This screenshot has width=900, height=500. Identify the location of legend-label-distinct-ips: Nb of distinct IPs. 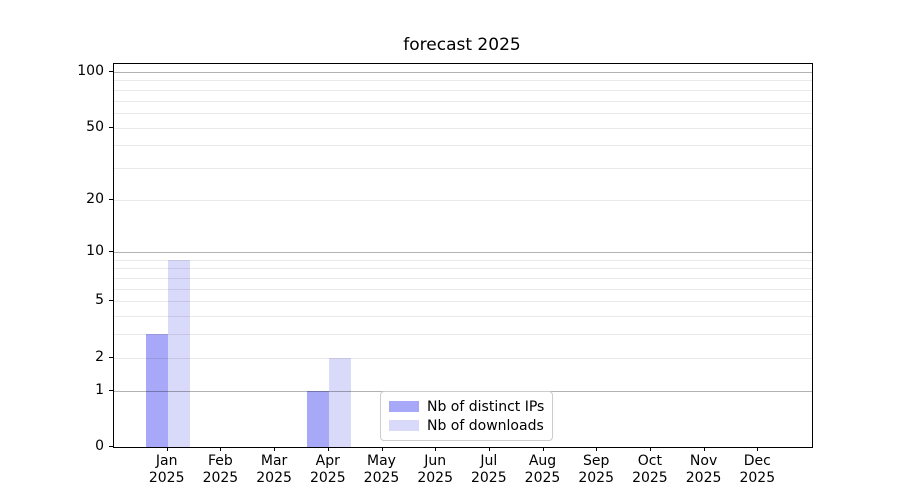
(486, 406).